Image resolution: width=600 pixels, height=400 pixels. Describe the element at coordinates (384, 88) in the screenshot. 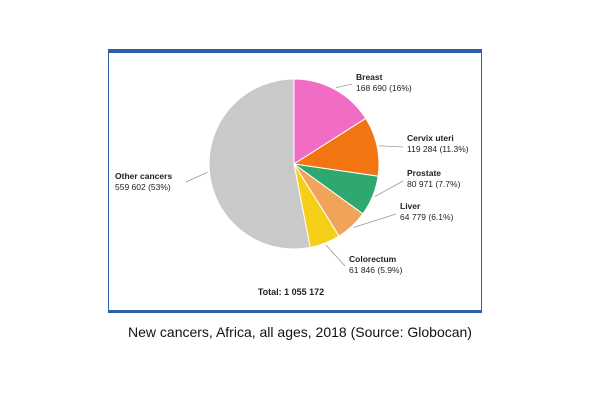

I see `slice-label-value: 168 690 (16%)` at that location.